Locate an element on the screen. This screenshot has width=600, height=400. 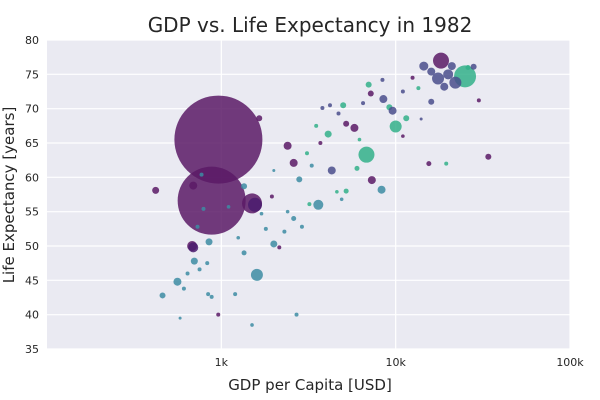
y-axis-label: Life Expectancy [years] is located at coordinates (9, 195).